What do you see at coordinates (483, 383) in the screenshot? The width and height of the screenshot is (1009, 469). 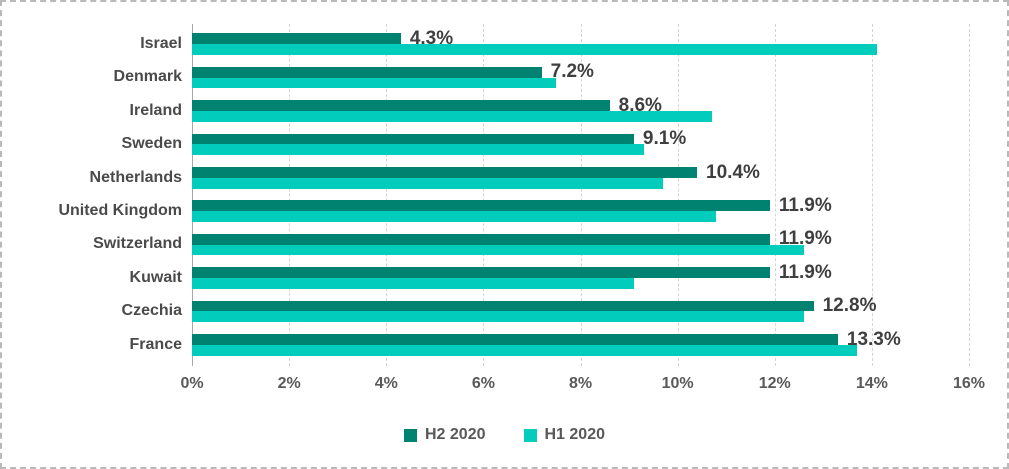 I see `x-tick-label: 6%` at bounding box center [483, 383].